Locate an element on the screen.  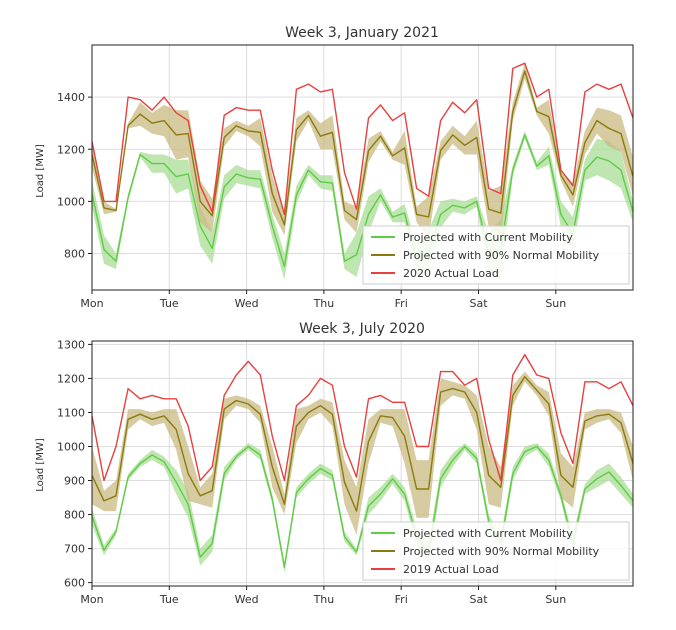
panel-title: Week 3, July 2020 is located at coordinates (362, 329).